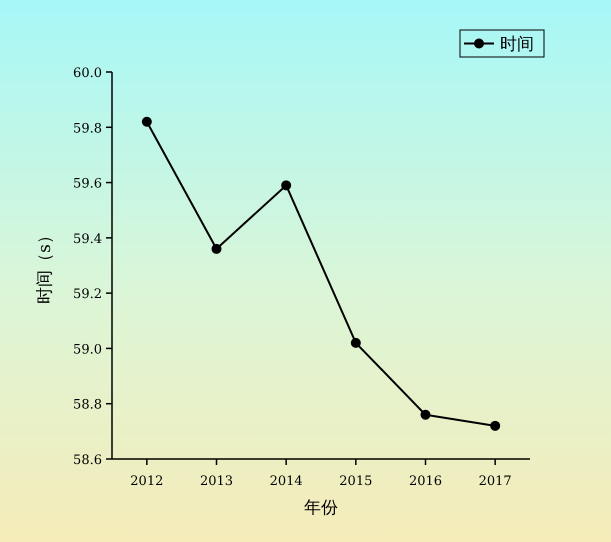  What do you see at coordinates (87, 239) in the screenshot?
I see `y-tick-label: 59.4` at bounding box center [87, 239].